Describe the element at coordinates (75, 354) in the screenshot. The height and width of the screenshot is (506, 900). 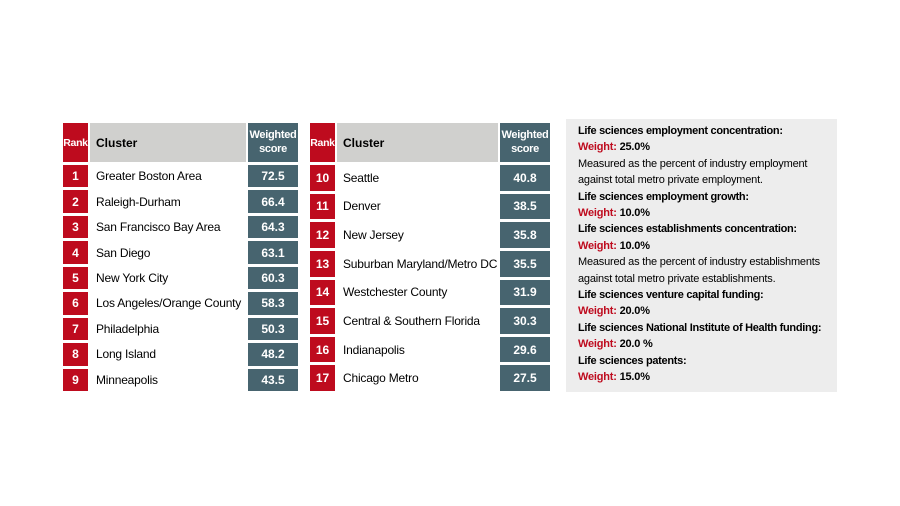
I see `rank-cell: 8` at that location.